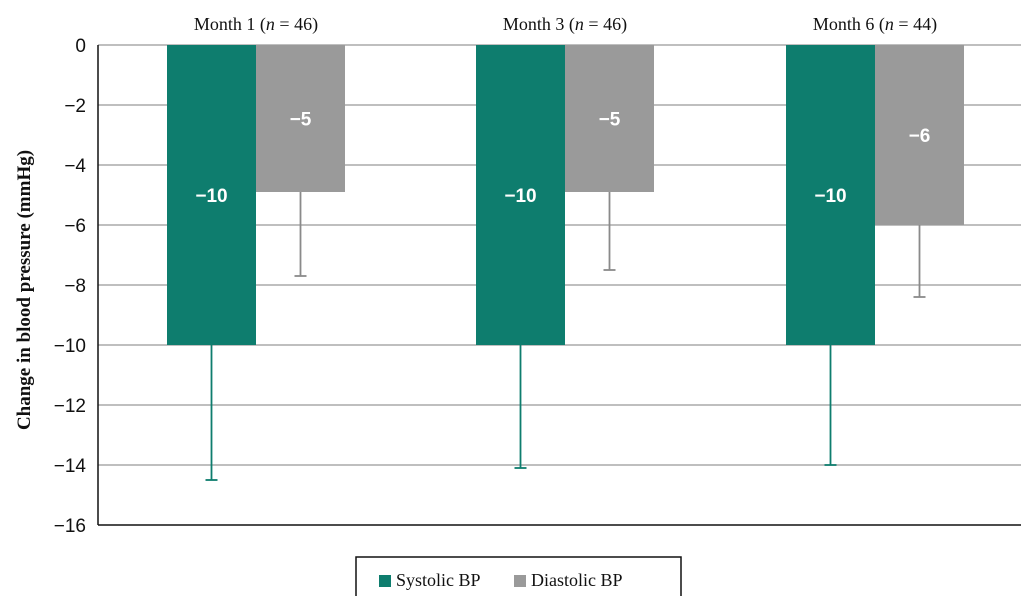 This screenshot has height=596, width=1021. What do you see at coordinates (438, 580) in the screenshot?
I see `legend-label-systolic: Systolic BP` at bounding box center [438, 580].